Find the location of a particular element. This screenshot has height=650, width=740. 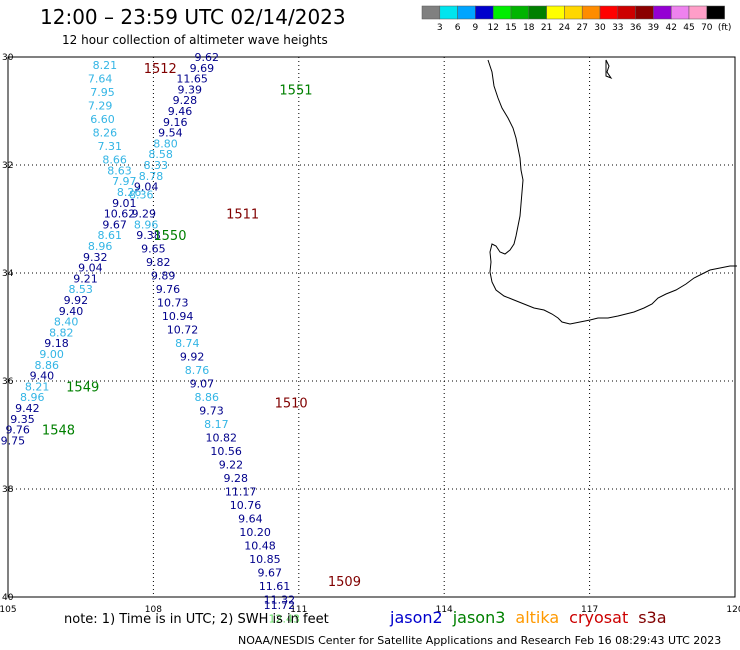

scale-label: 27 is located at coordinates (581, 28).